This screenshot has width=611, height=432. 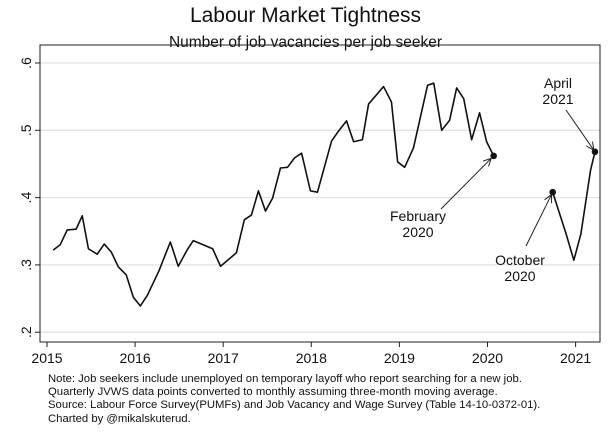 What do you see at coordinates (46, 358) in the screenshot?
I see `x-tick-label: 2015` at bounding box center [46, 358].